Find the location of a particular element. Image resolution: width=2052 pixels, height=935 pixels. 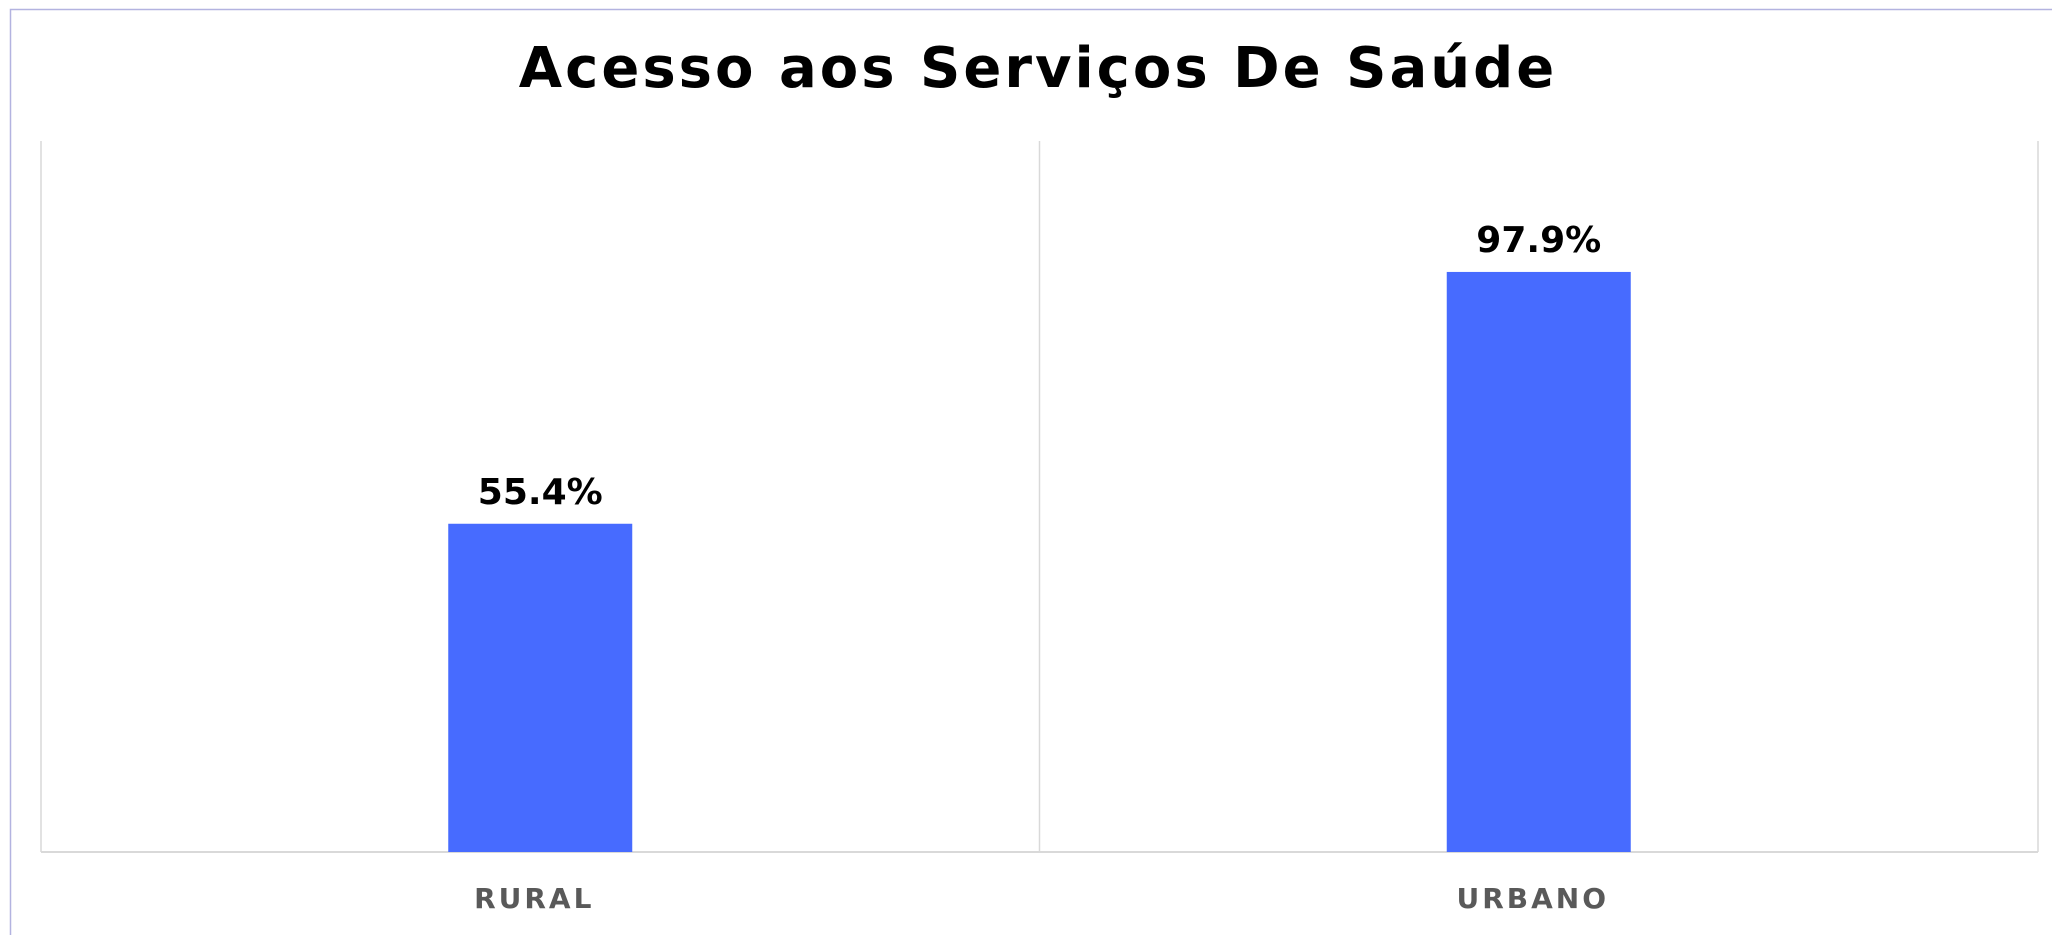

chart-title: Acesso aos Serviços De Saúde is located at coordinates (1038, 68).